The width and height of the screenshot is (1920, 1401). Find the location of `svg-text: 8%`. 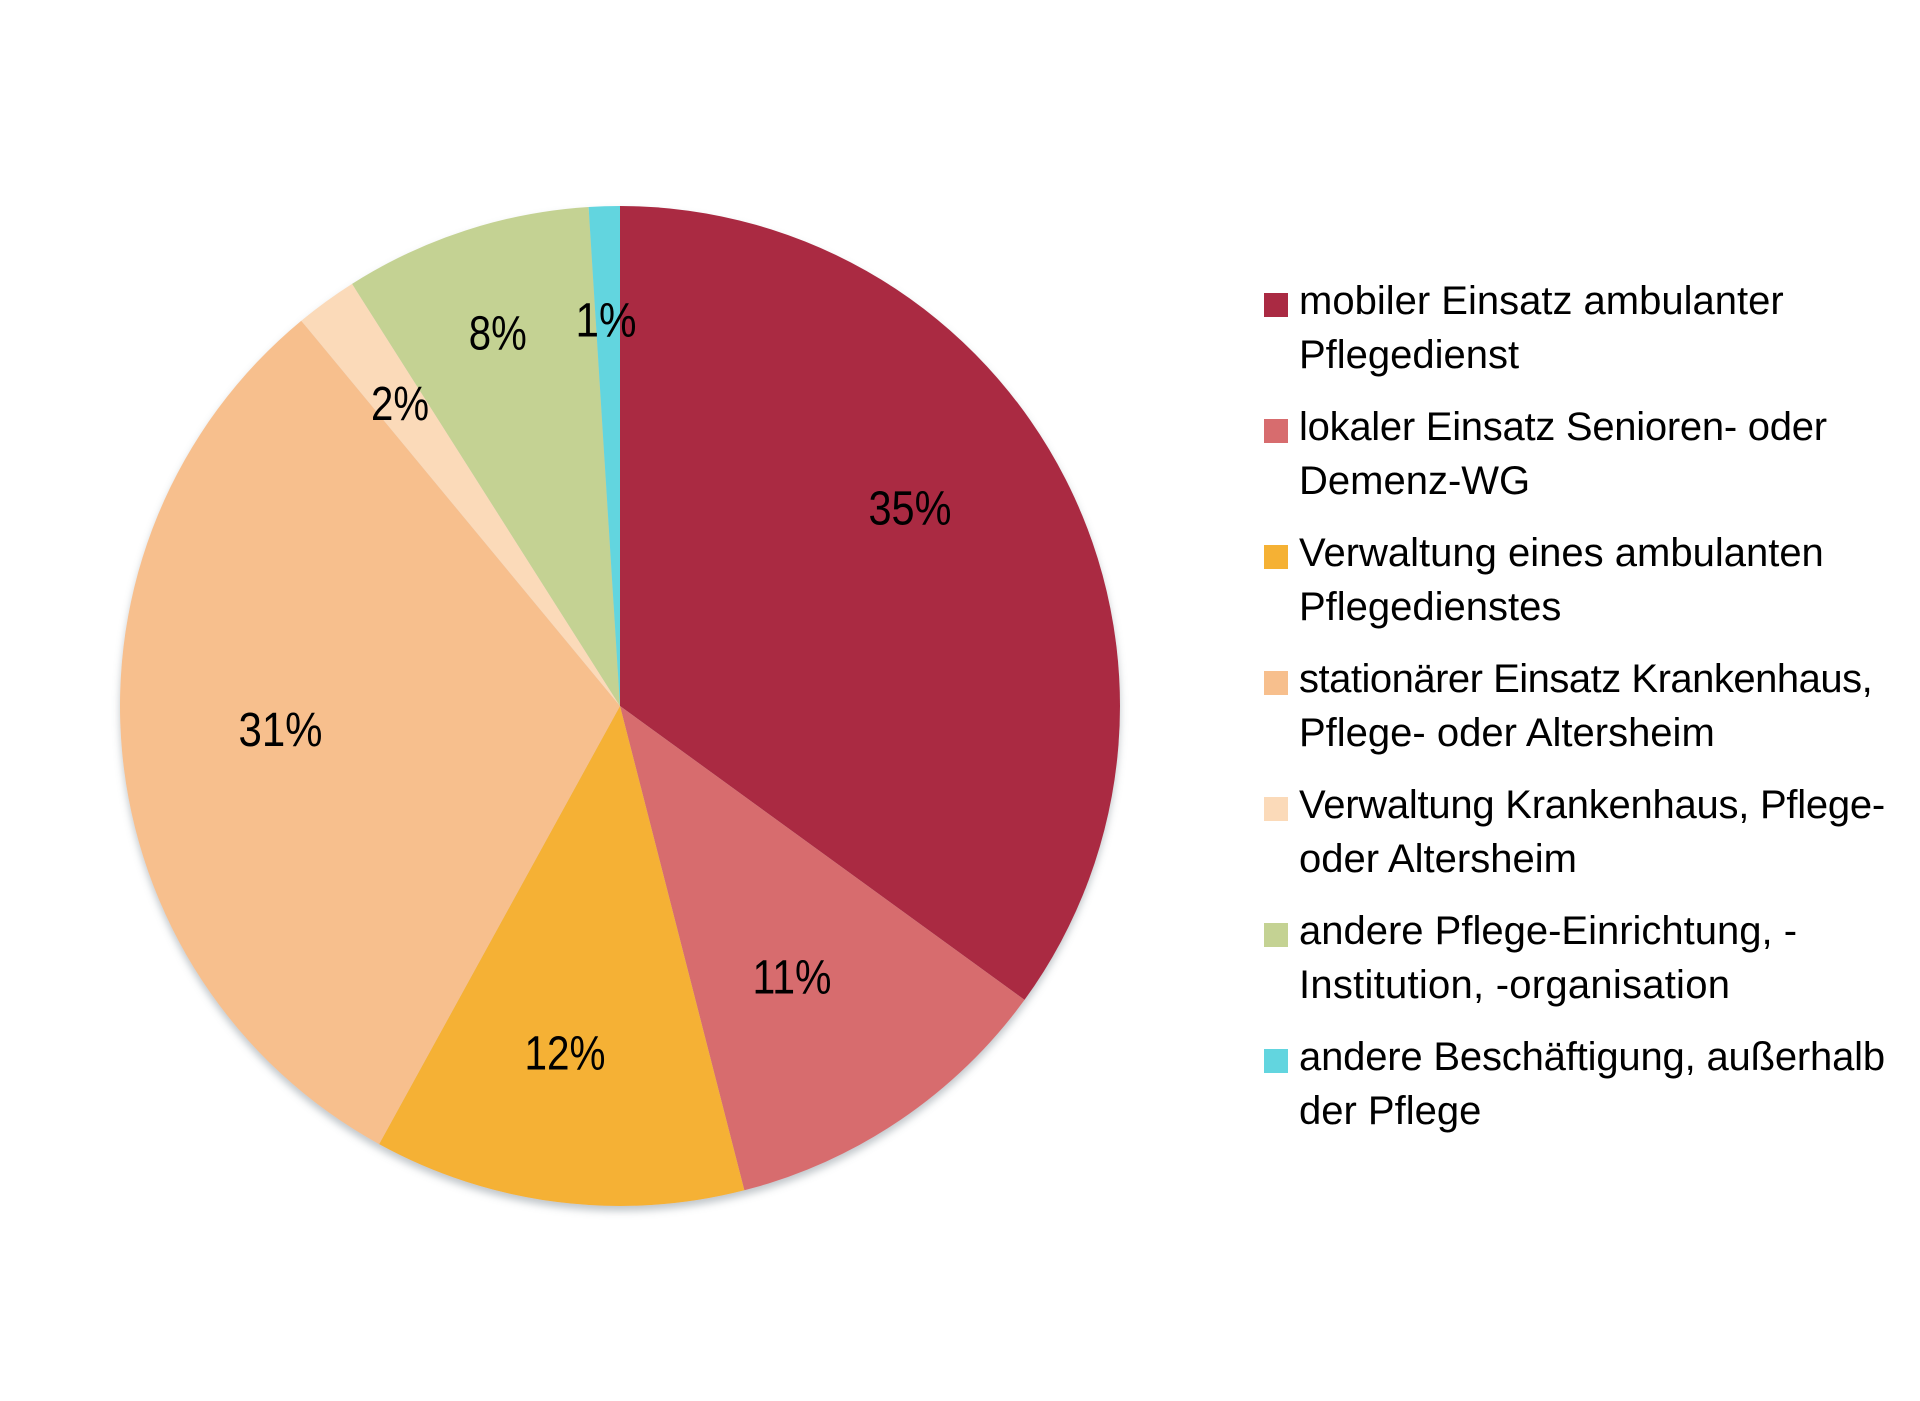

svg-text: 8% is located at coordinates (498, 334).